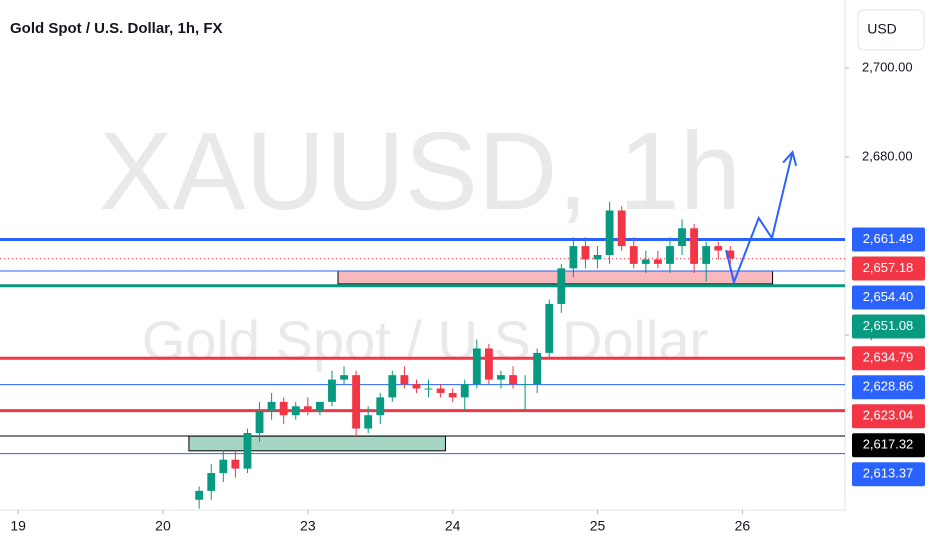 Image resolution: width=932 pixels, height=555 pixels. I want to click on level-label: 2,628.86, so click(888, 386).